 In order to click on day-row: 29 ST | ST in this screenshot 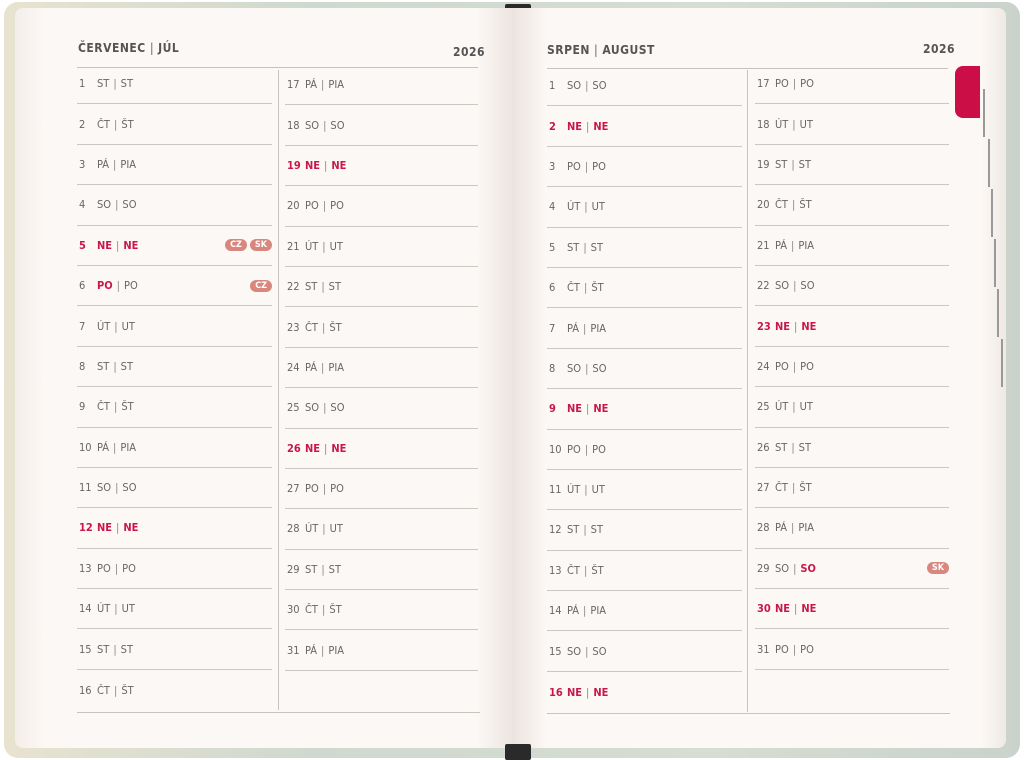, I will do `click(381, 570)`.